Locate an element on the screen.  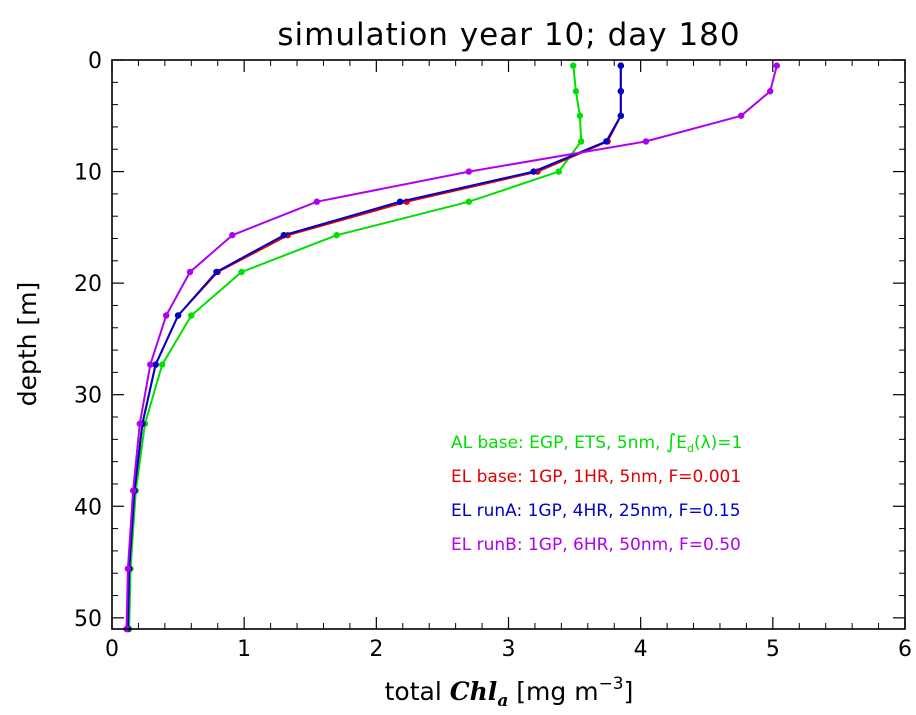
legend-entry-el-runb: EL runB: 1GP, 6HR, 50nm, F=0.50 is located at coordinates (596, 545).